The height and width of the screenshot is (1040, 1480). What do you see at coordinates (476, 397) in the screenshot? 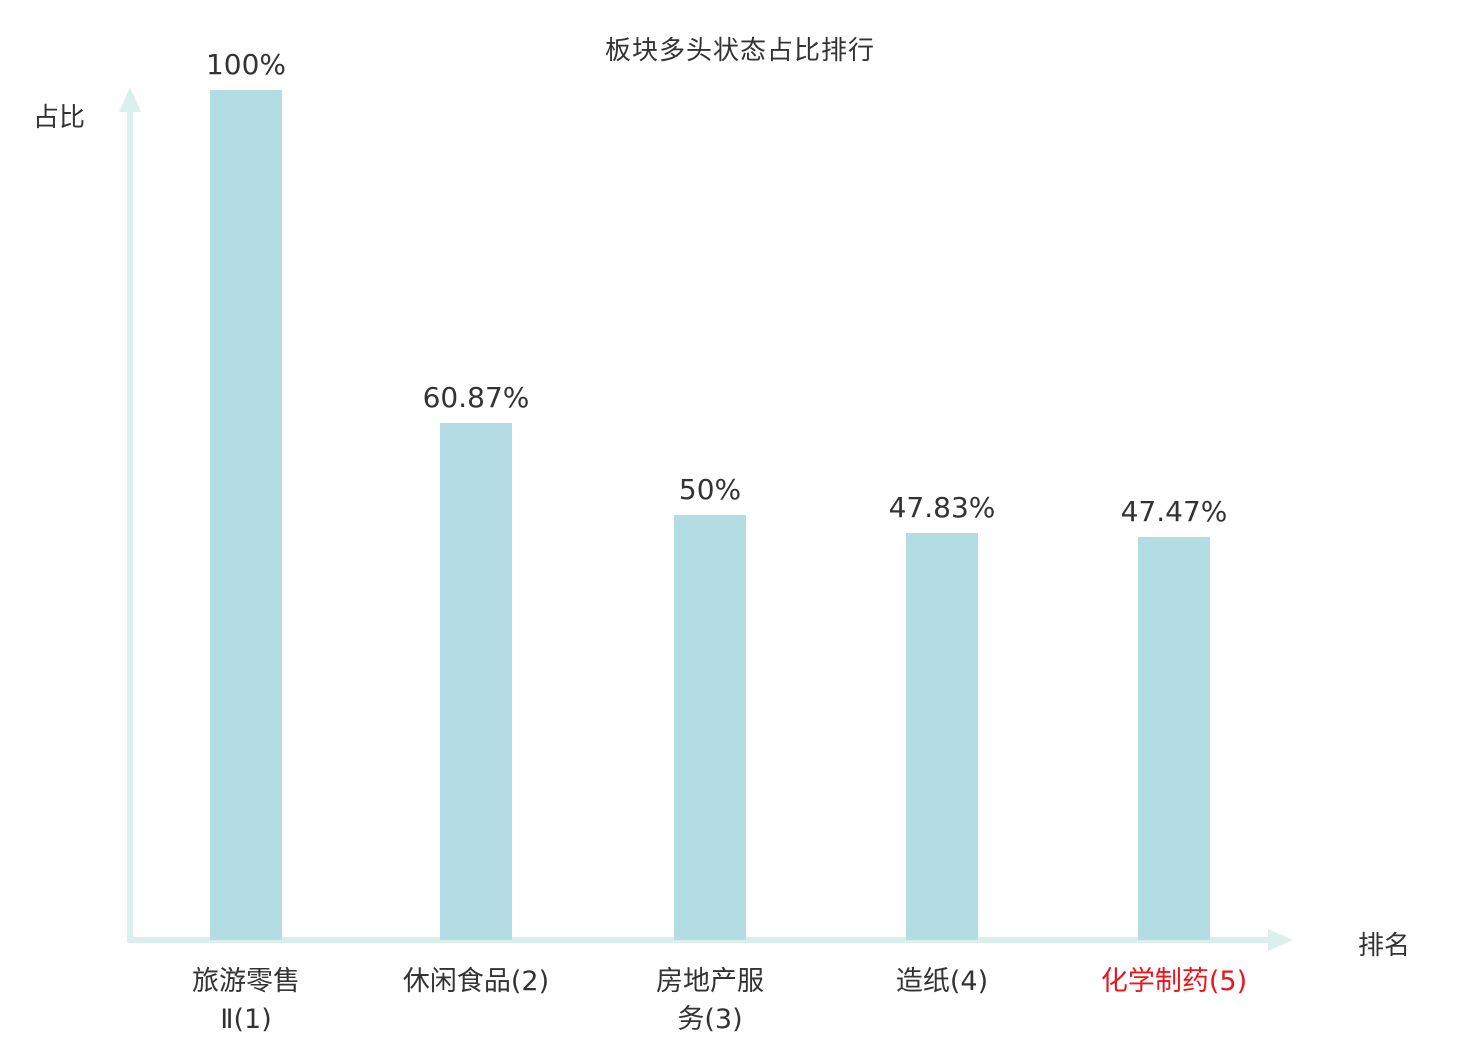
I see `bar-value-label: 60.87%` at bounding box center [476, 397].